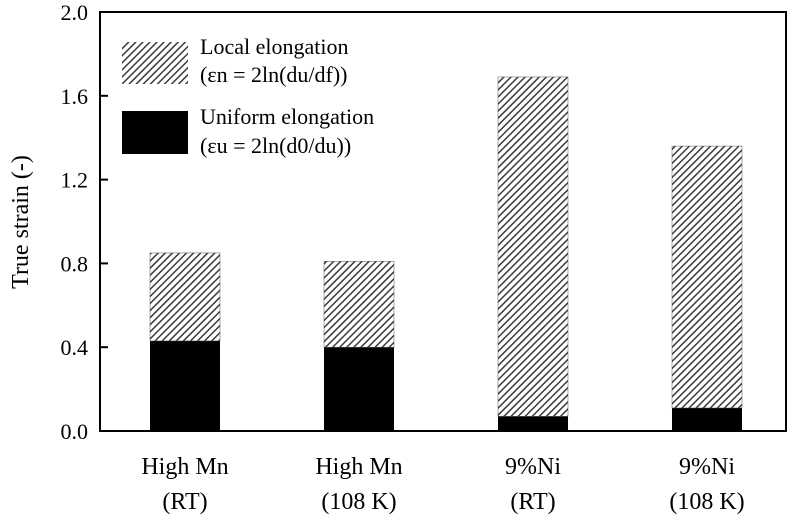 This screenshot has width=800, height=524. I want to click on y-tick-label: 1.6, so click(75, 96).